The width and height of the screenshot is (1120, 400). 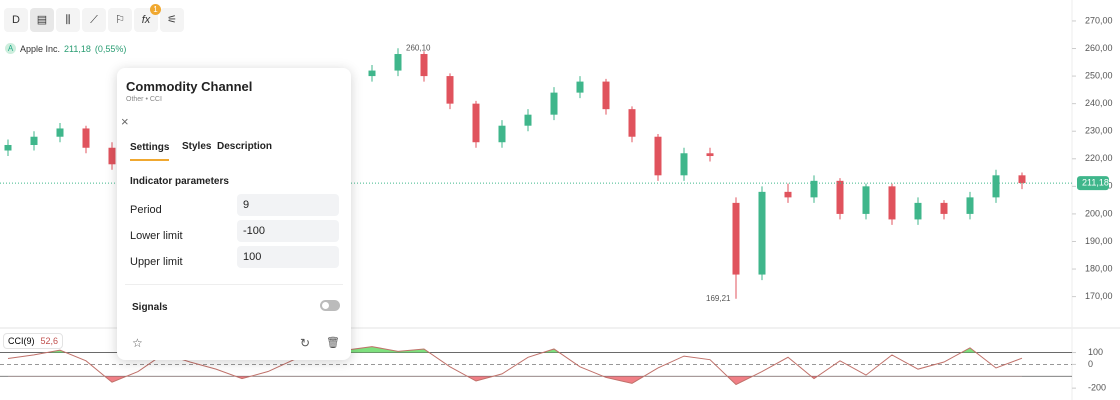 What do you see at coordinates (1095, 352) in the screenshot?
I see `y-tick-label: 100` at bounding box center [1095, 352].